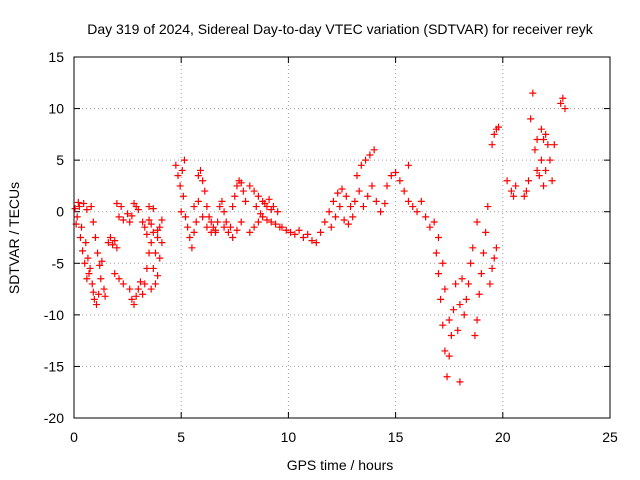 The image size is (640, 480). Describe the element at coordinates (14, 238) in the screenshot. I see `y-axis-label: SDTVAR / TECUs` at that location.